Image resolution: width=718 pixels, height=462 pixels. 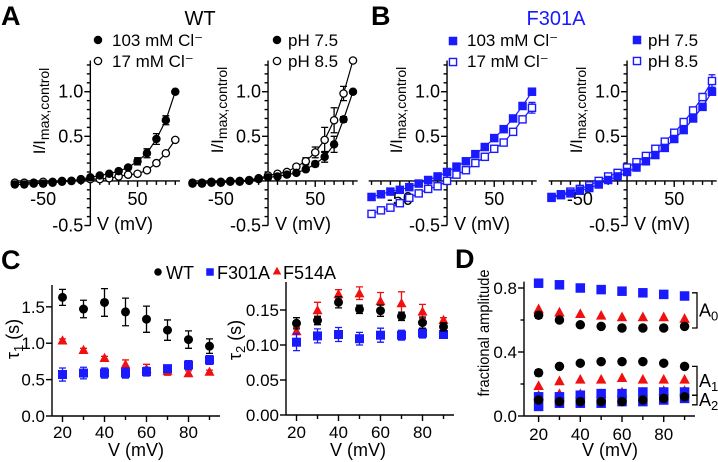 What do you see at coordinates (401, 103) in the screenshot?
I see `y-axis-label-subscript: max,control` at bounding box center [401, 103].